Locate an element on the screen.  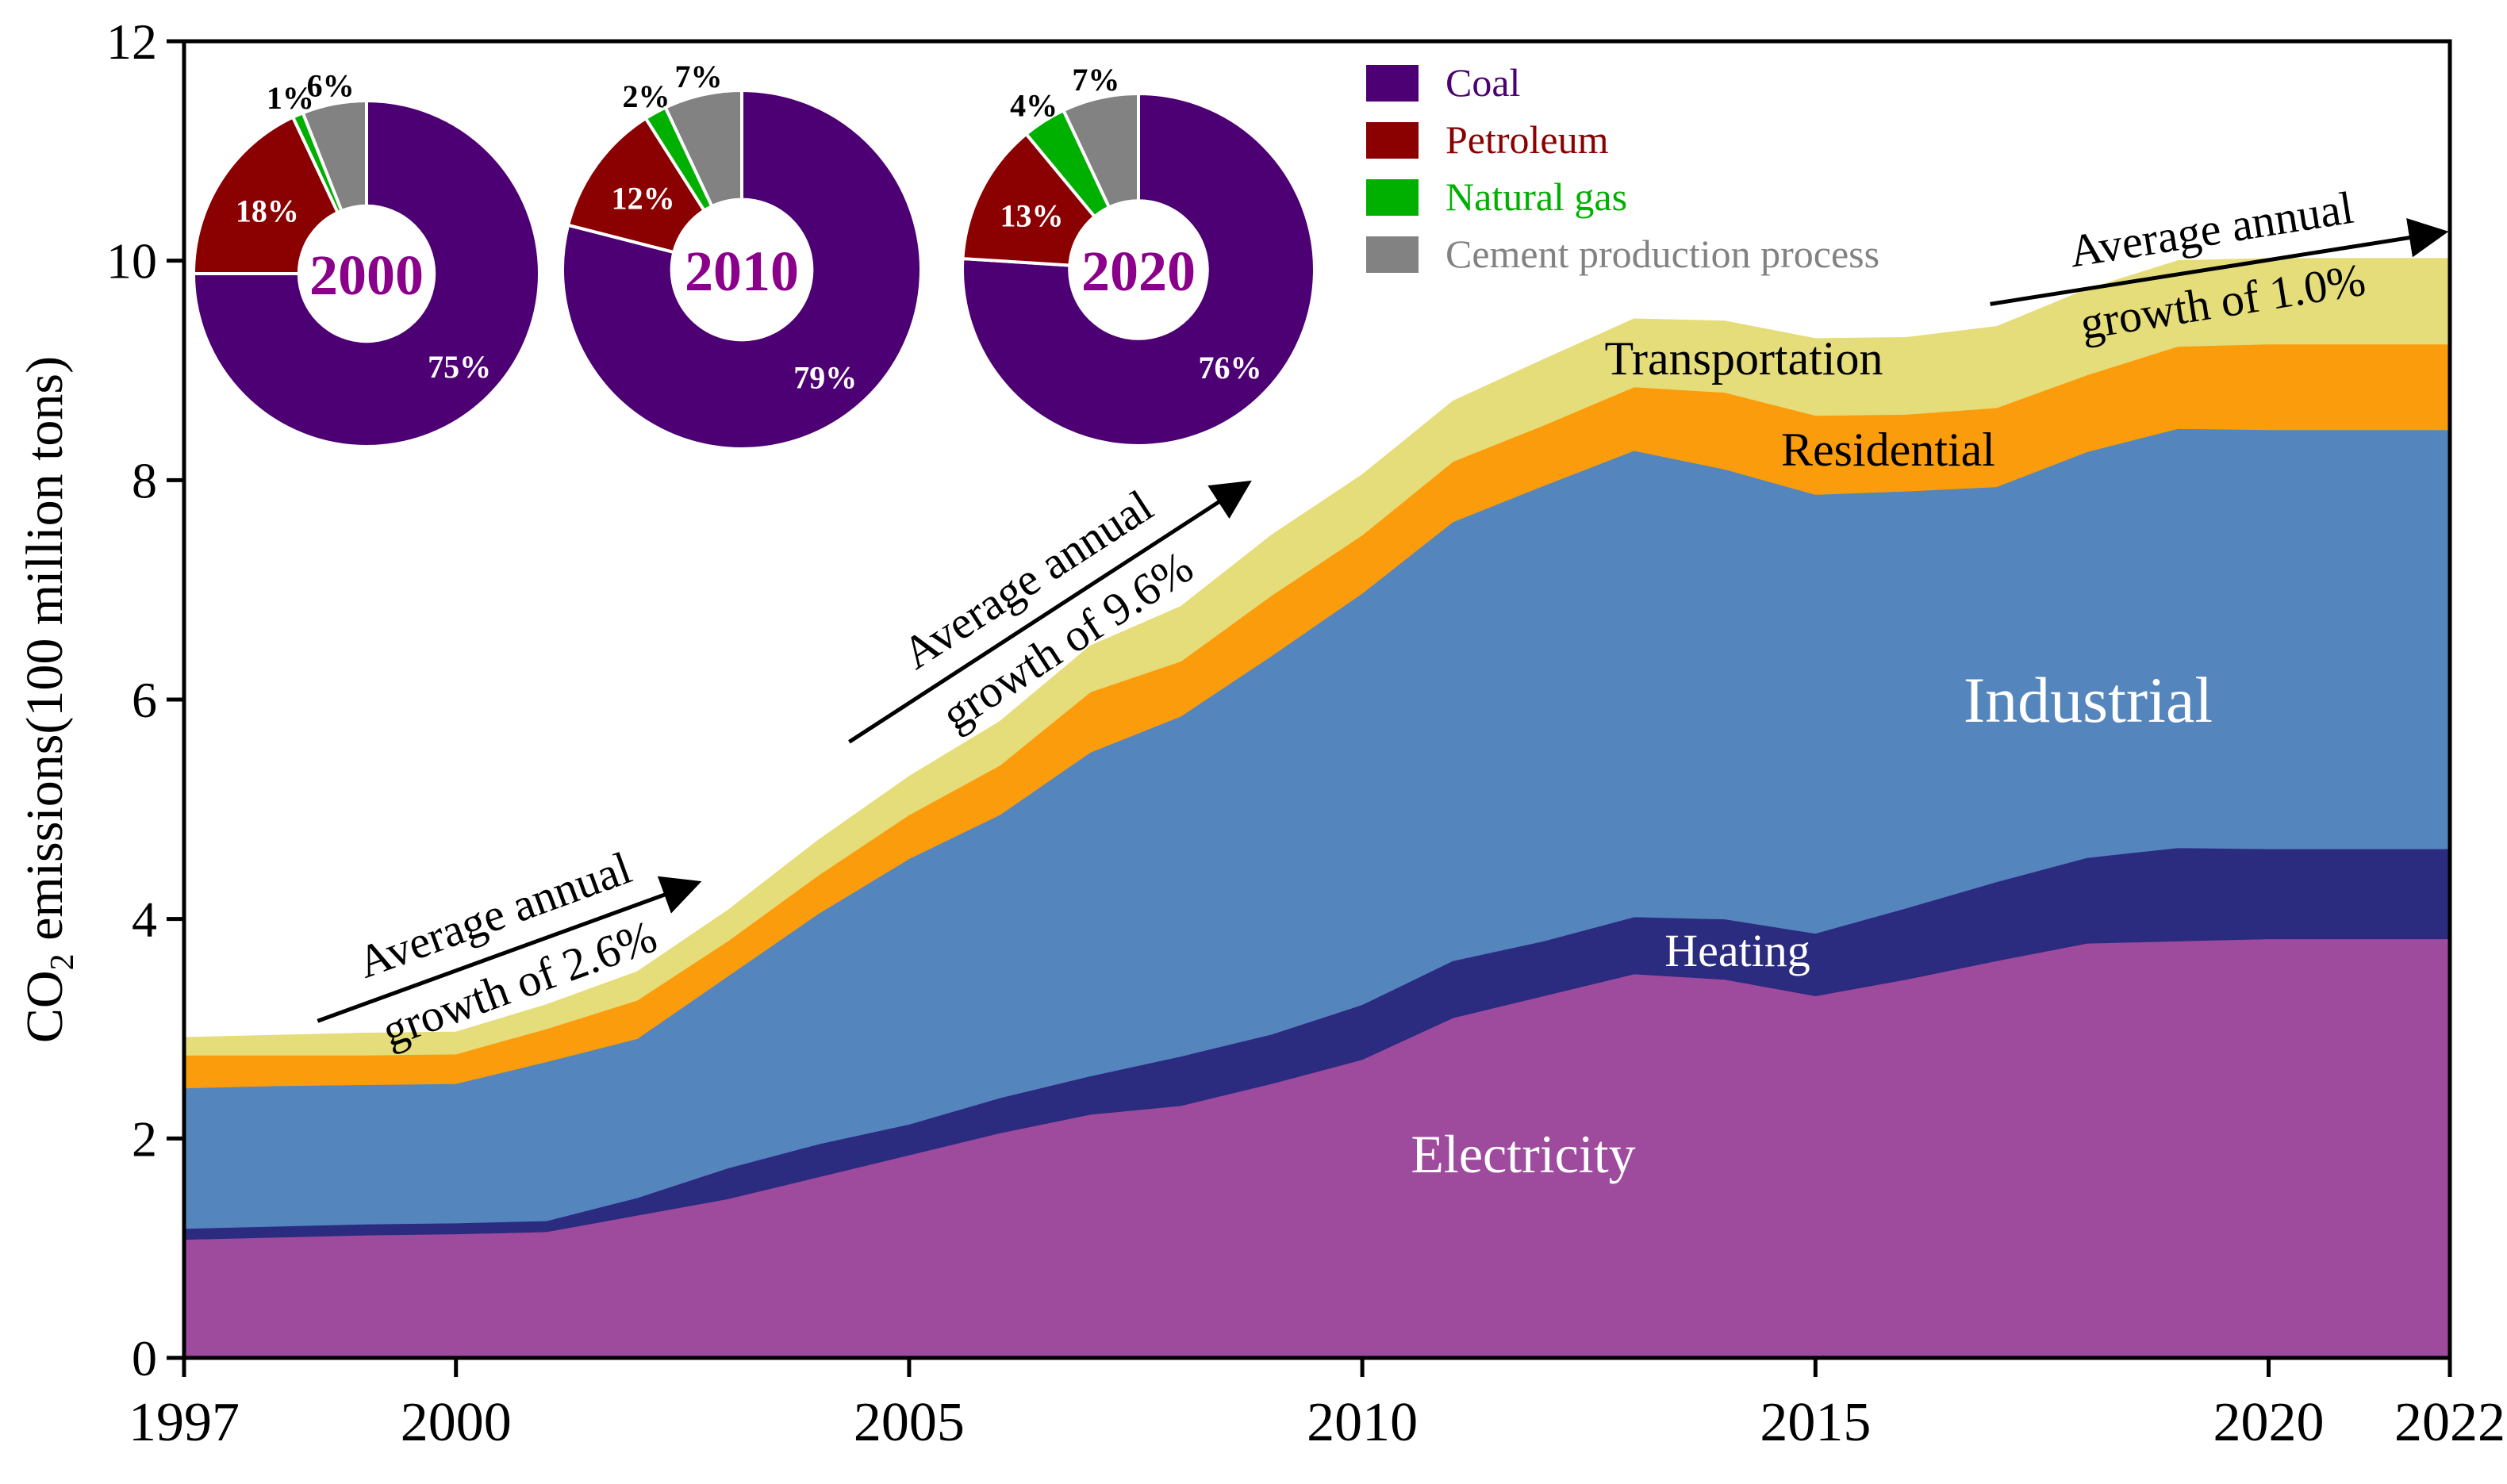
pie-2020-year-label: 2020 is located at coordinates (1138, 271).